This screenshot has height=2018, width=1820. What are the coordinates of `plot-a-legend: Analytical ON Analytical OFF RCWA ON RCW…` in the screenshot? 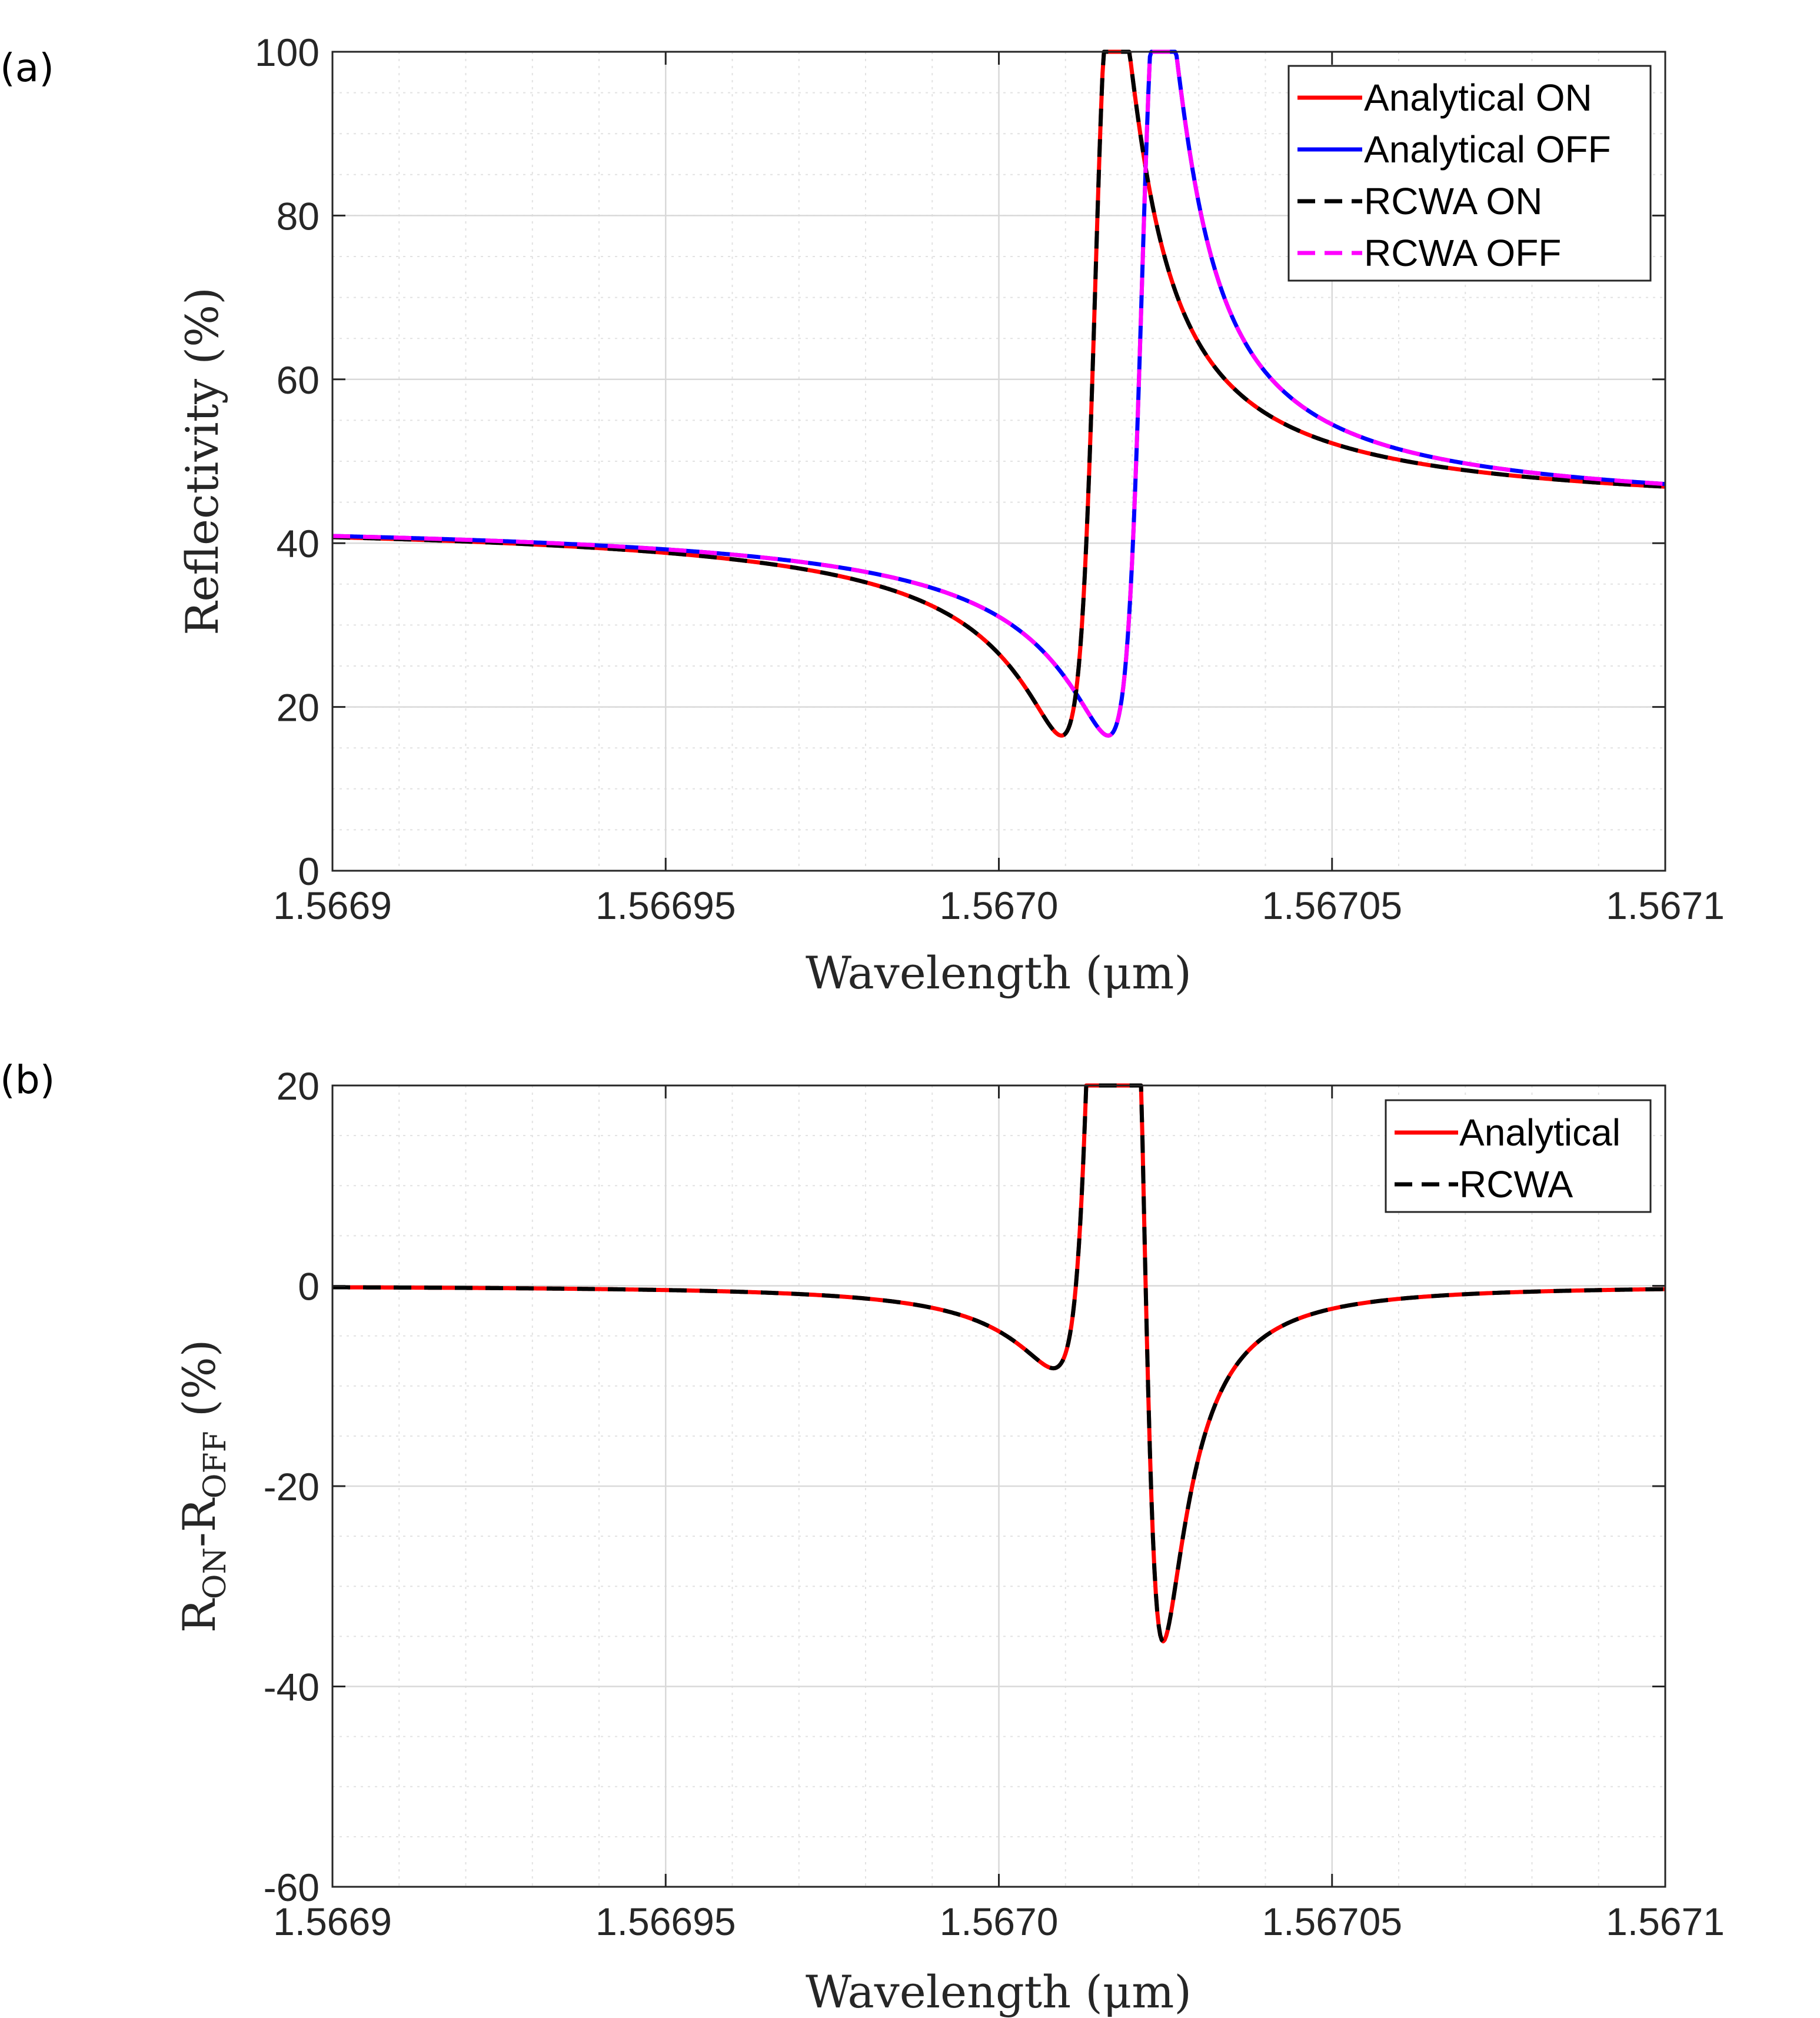 It's located at (1469, 174).